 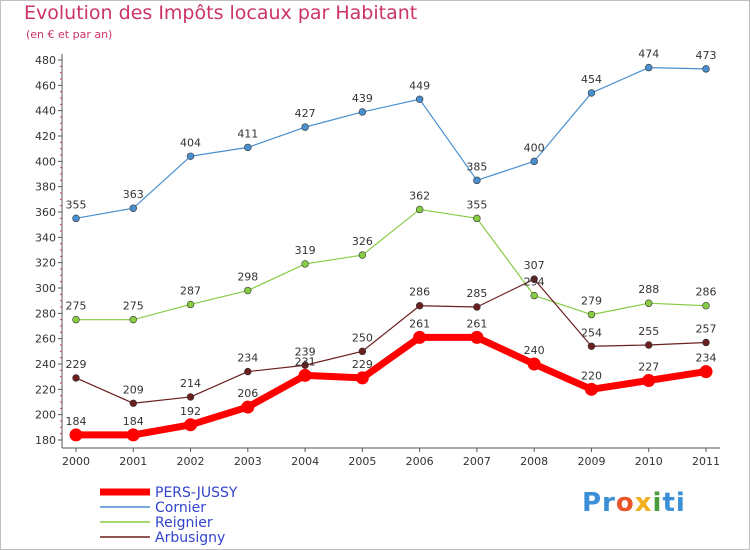 What do you see at coordinates (591, 375) in the screenshot?
I see `data-label: 220` at bounding box center [591, 375].